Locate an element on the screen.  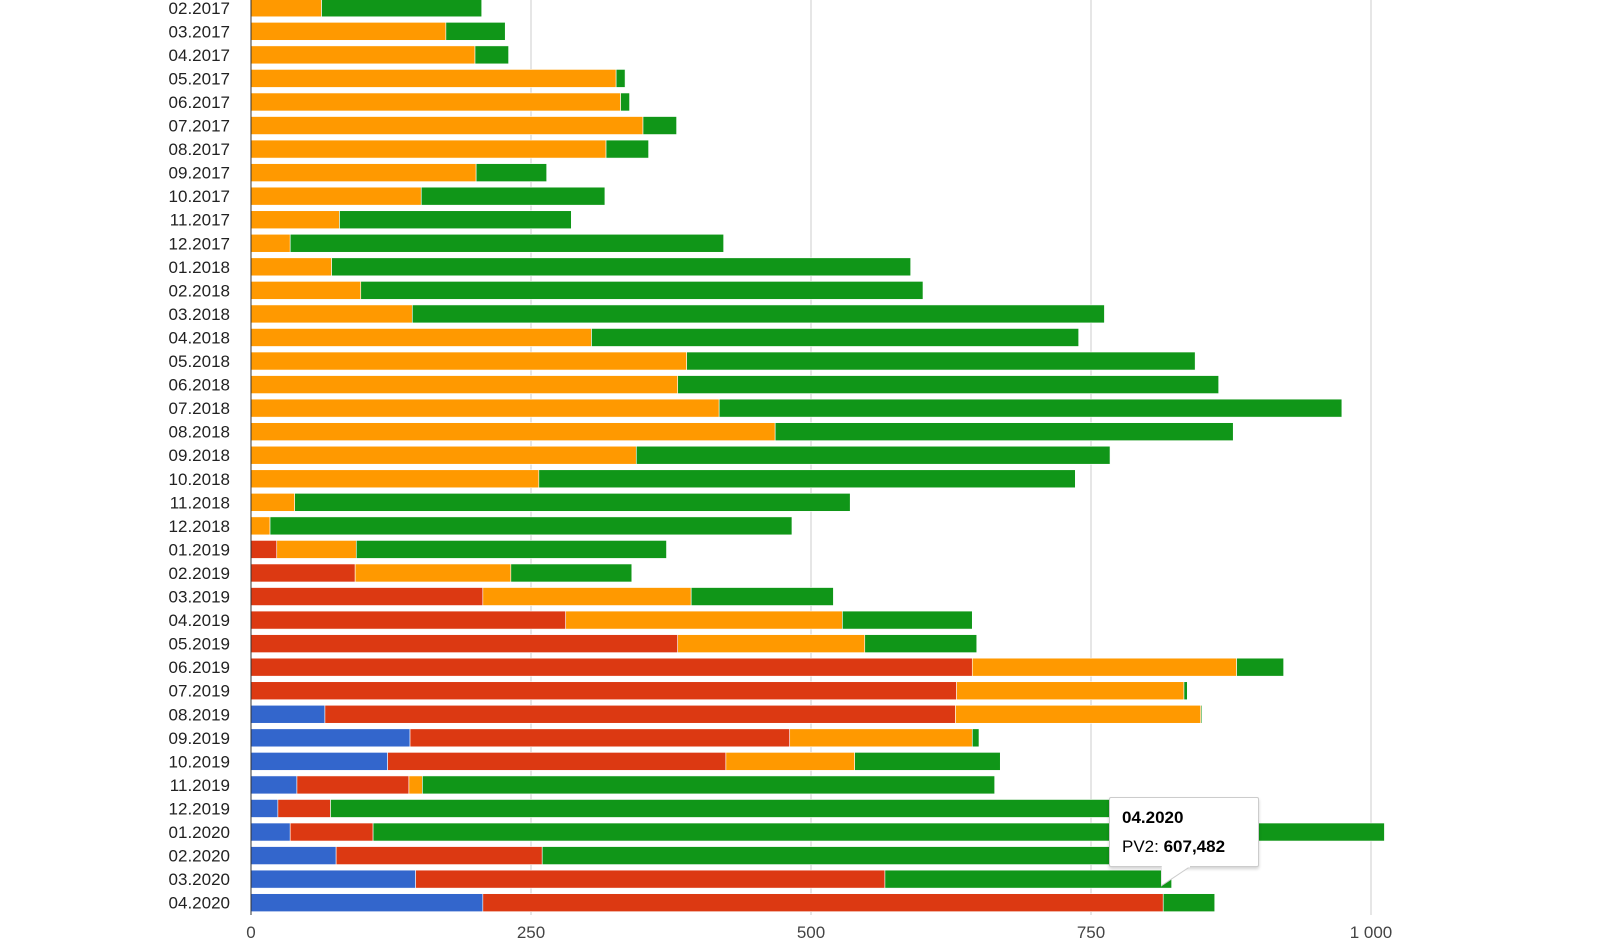
bar-pv4-03.2017 is located at coordinates (475, 31).